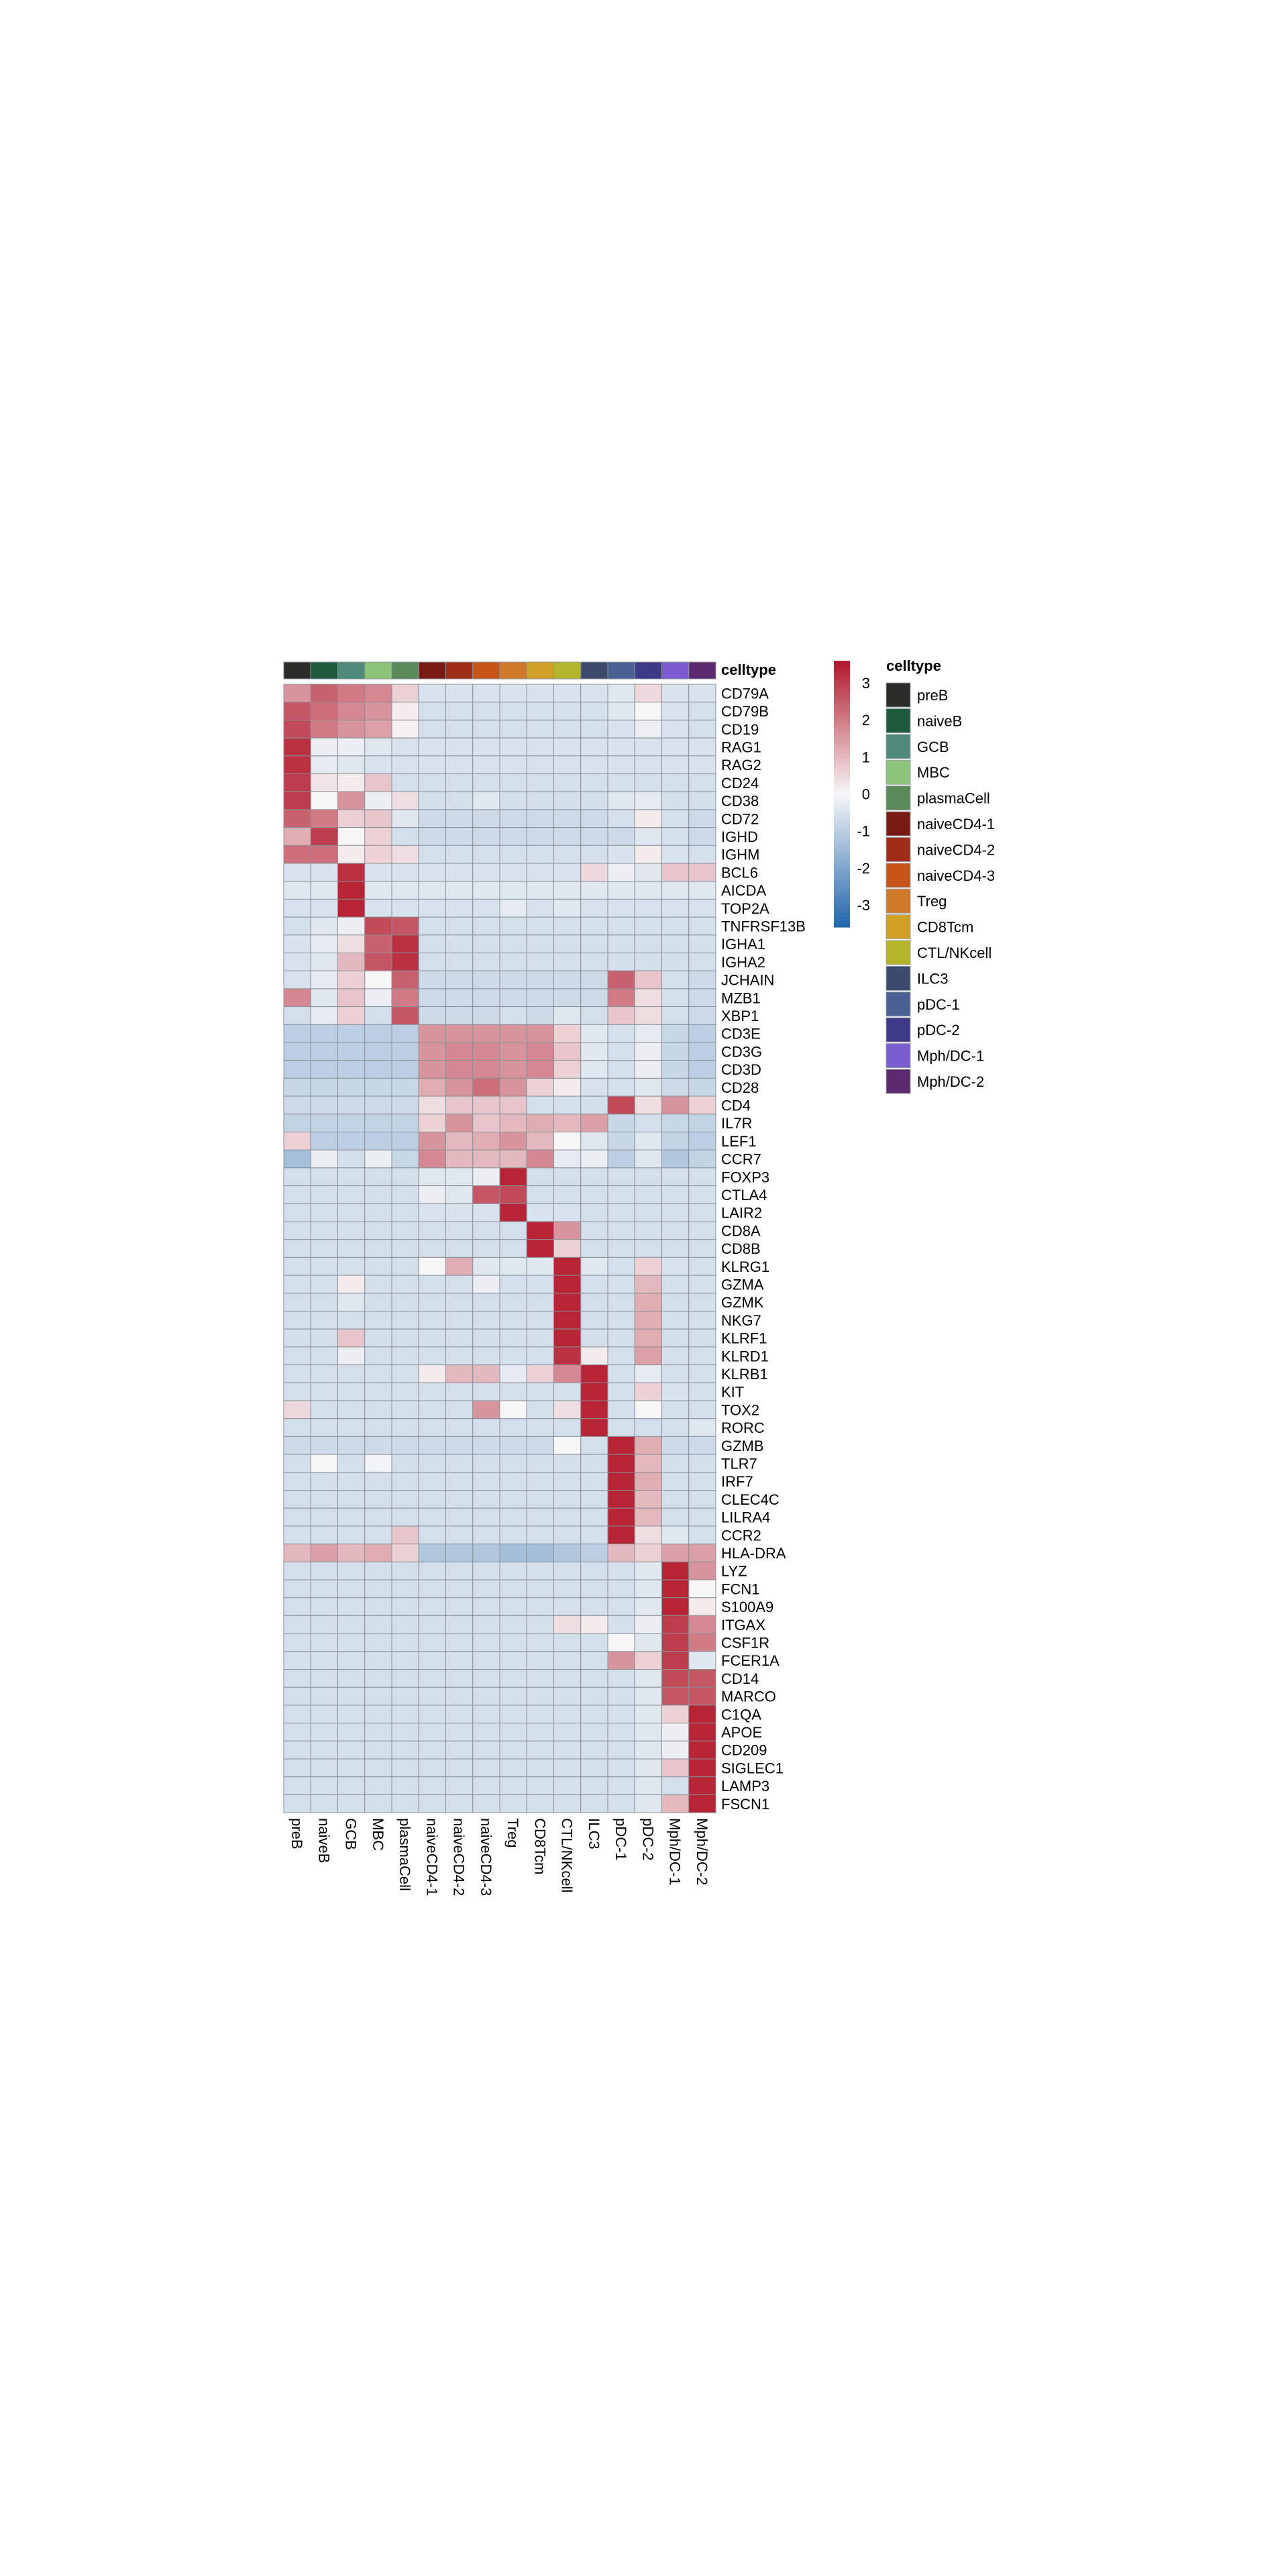 The width and height of the screenshot is (1288, 2576). What do you see at coordinates (747, 1607) in the screenshot?
I see `row-label: S100A9` at bounding box center [747, 1607].